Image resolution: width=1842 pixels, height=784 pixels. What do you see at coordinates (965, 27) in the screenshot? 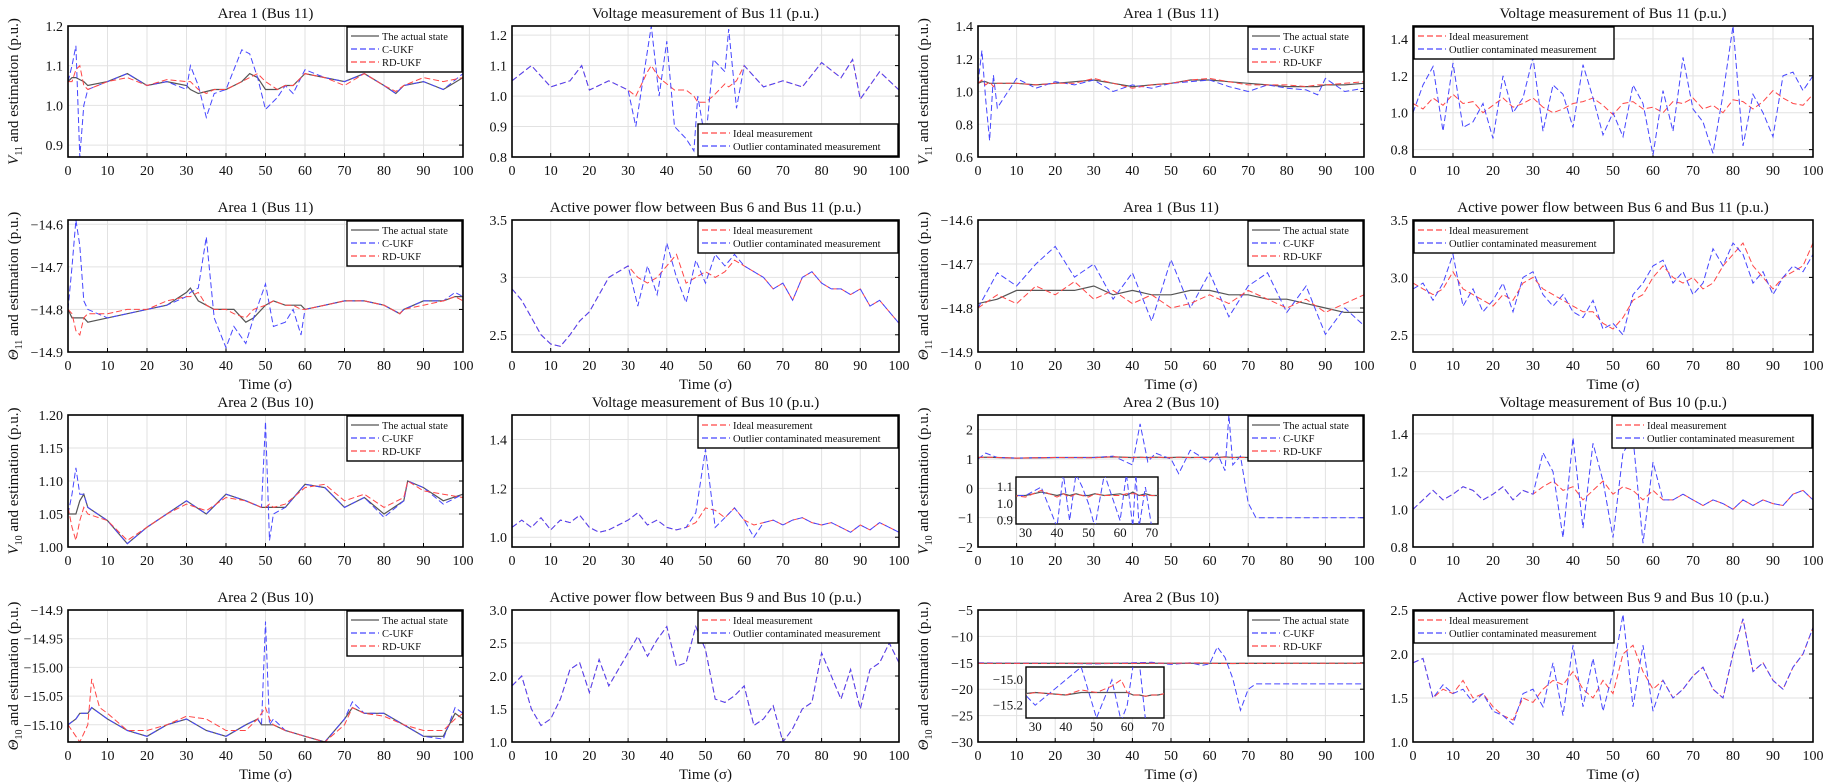
I see `y-tick-label: 1.4` at bounding box center [965, 27].